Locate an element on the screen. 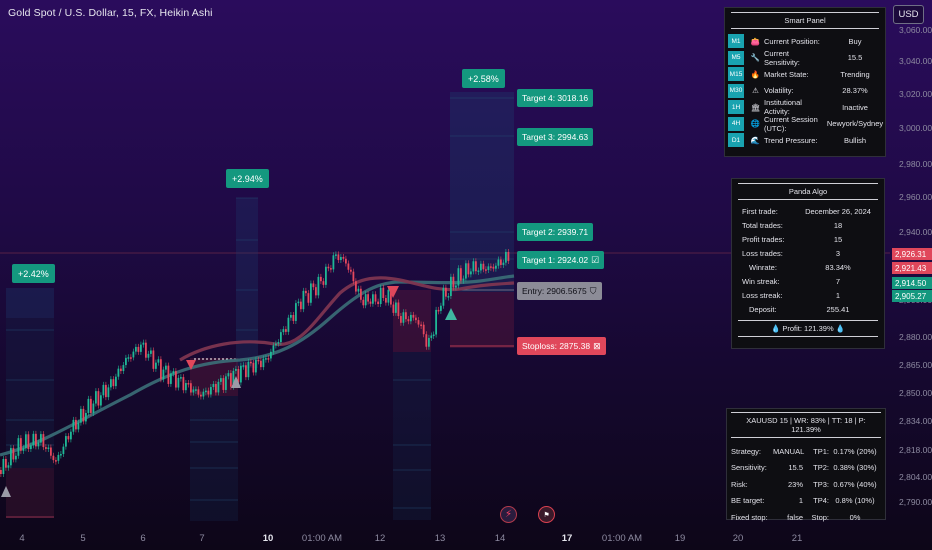 The height and width of the screenshot is (550, 932). row-value: 23% is located at coordinates (795, 484).